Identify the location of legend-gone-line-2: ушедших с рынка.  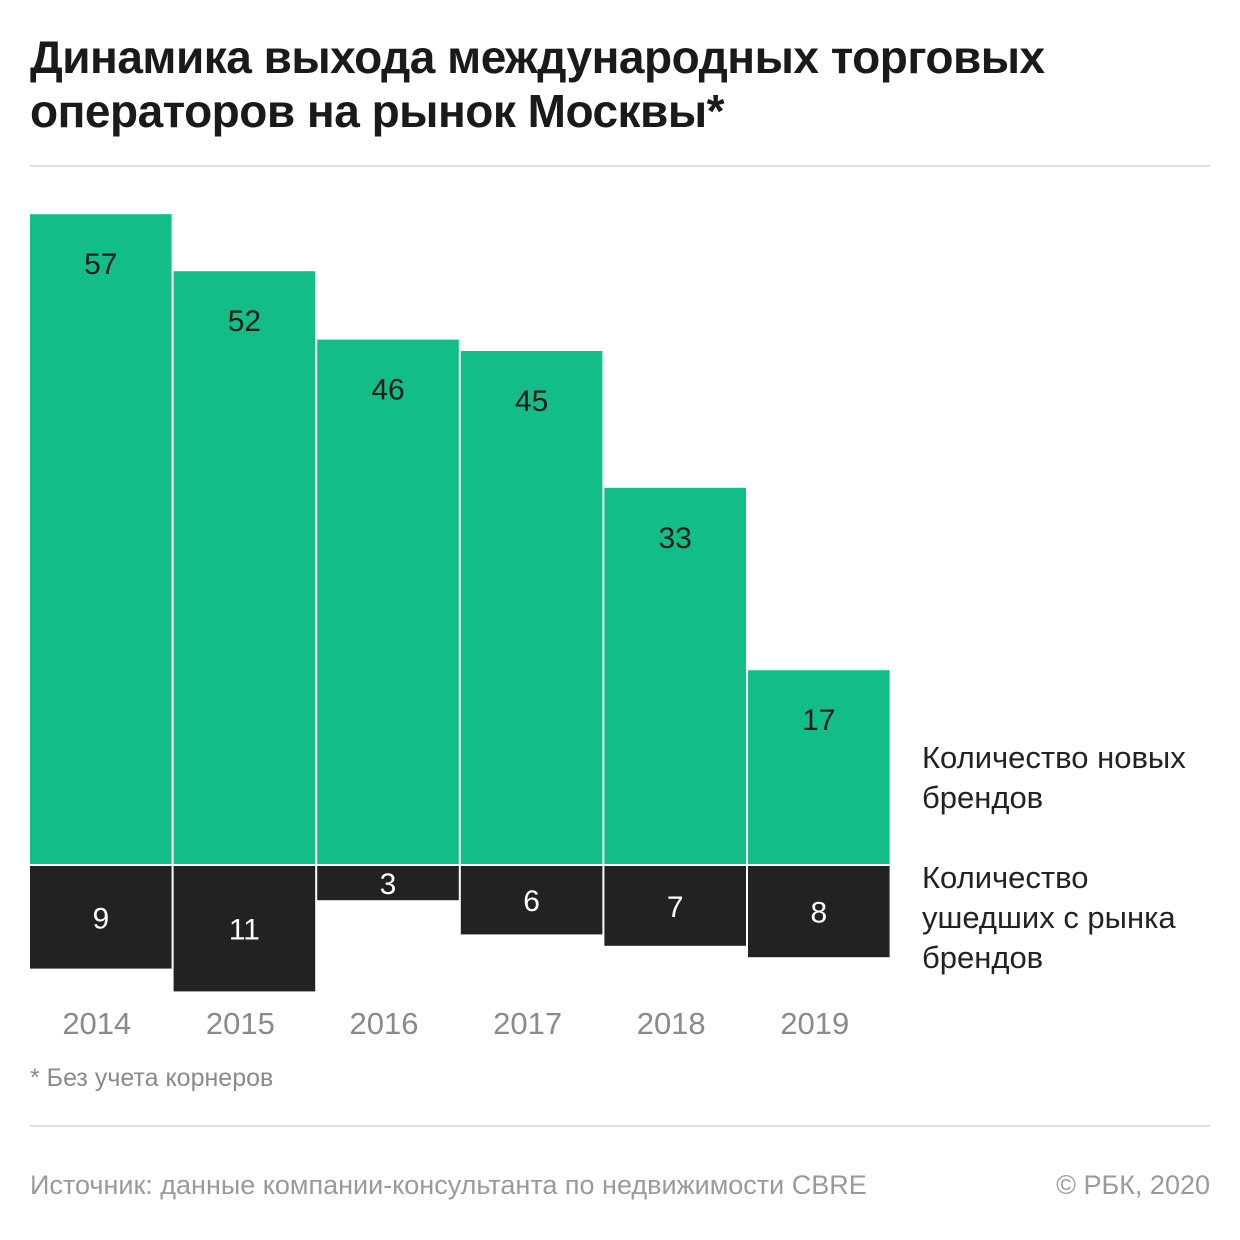
(1049, 917).